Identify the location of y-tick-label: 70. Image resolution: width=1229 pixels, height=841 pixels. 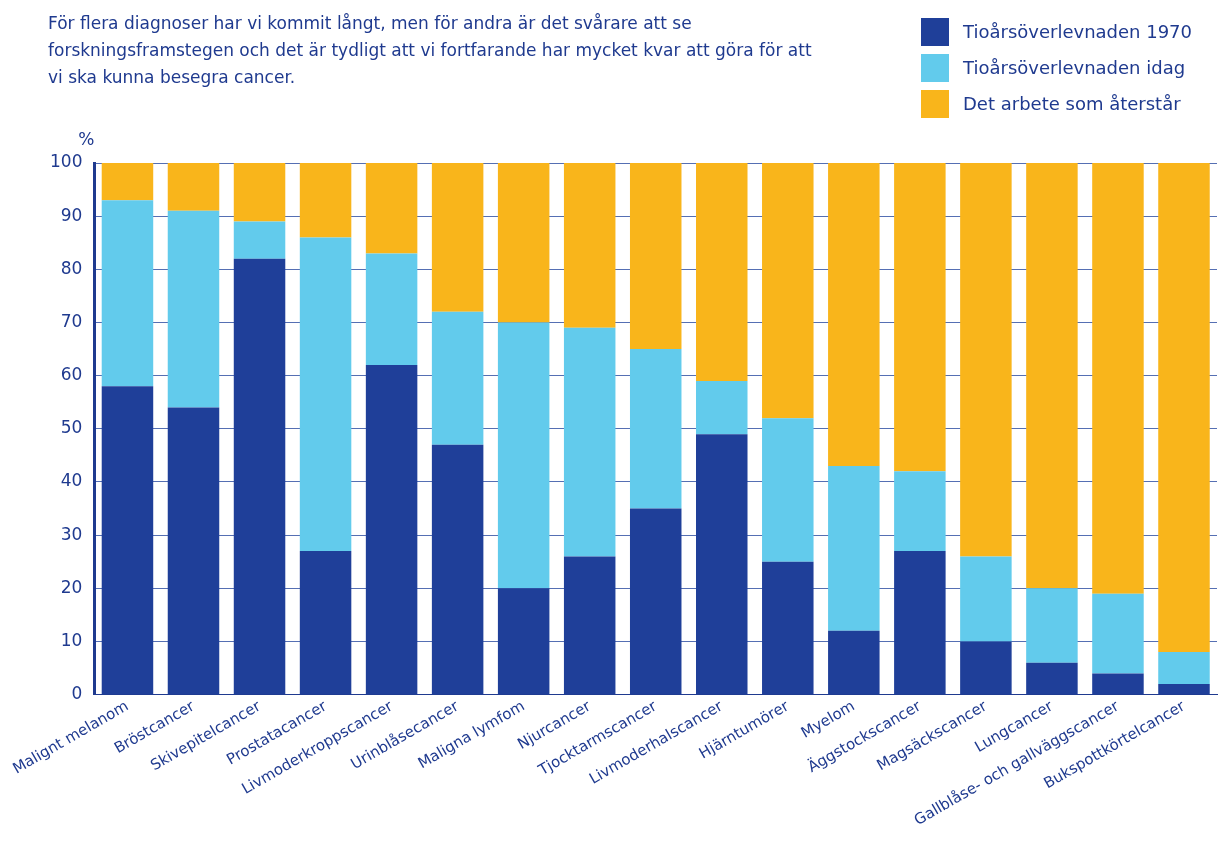
(71, 320).